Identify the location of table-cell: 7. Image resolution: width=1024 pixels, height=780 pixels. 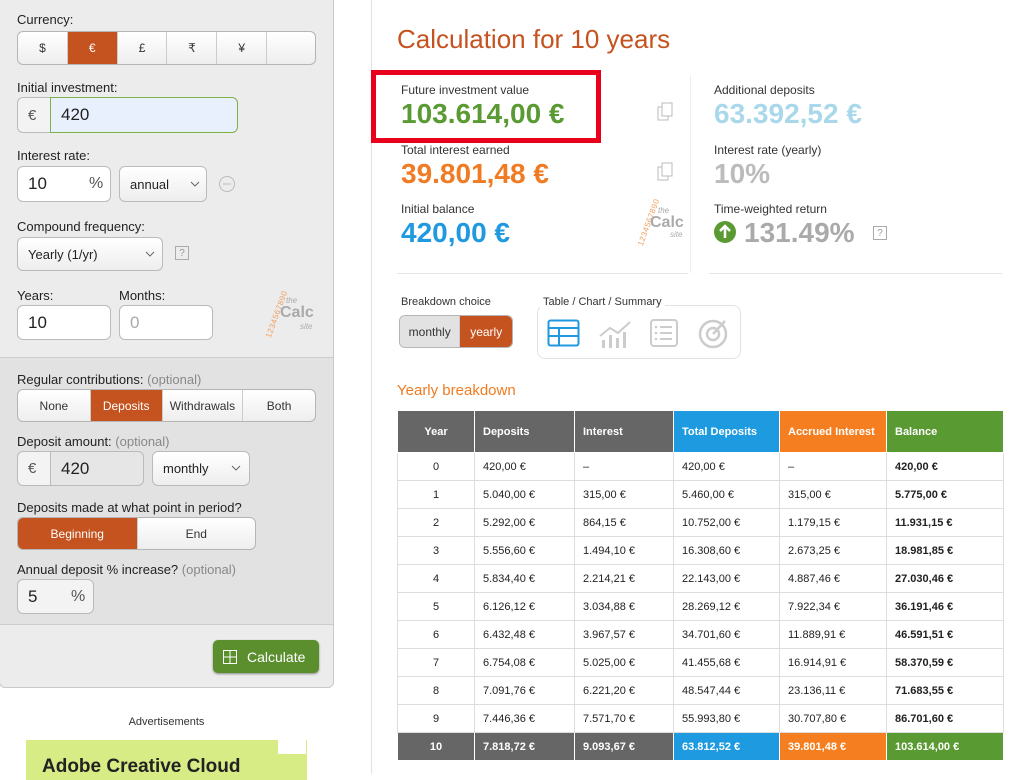
(436, 662).